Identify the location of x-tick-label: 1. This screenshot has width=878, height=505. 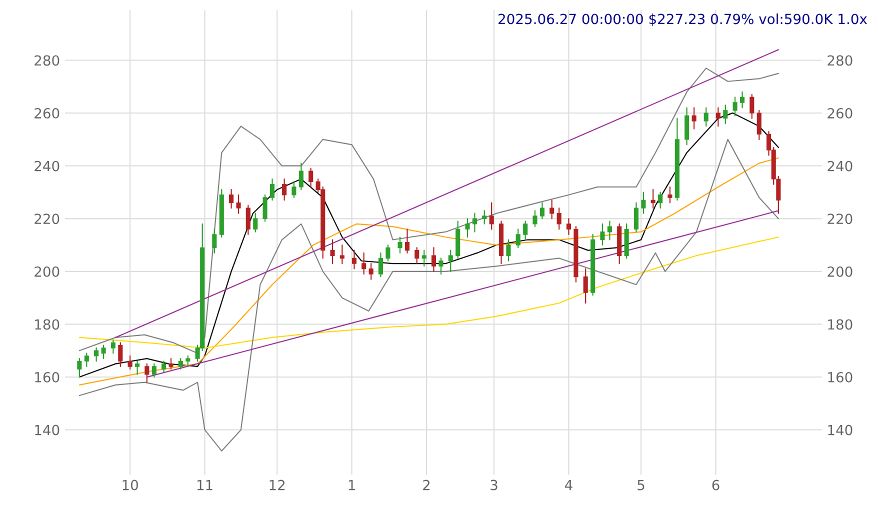
(351, 485).